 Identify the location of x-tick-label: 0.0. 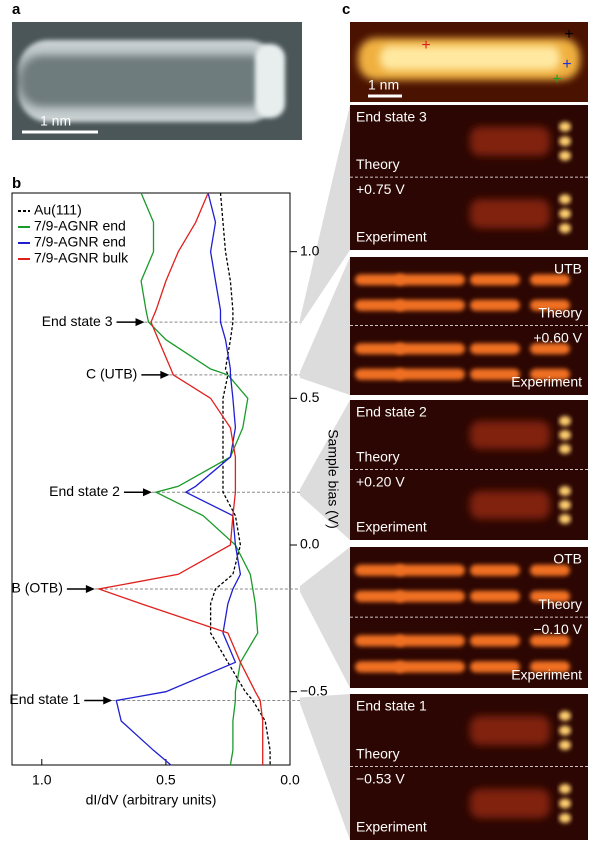
(290, 780).